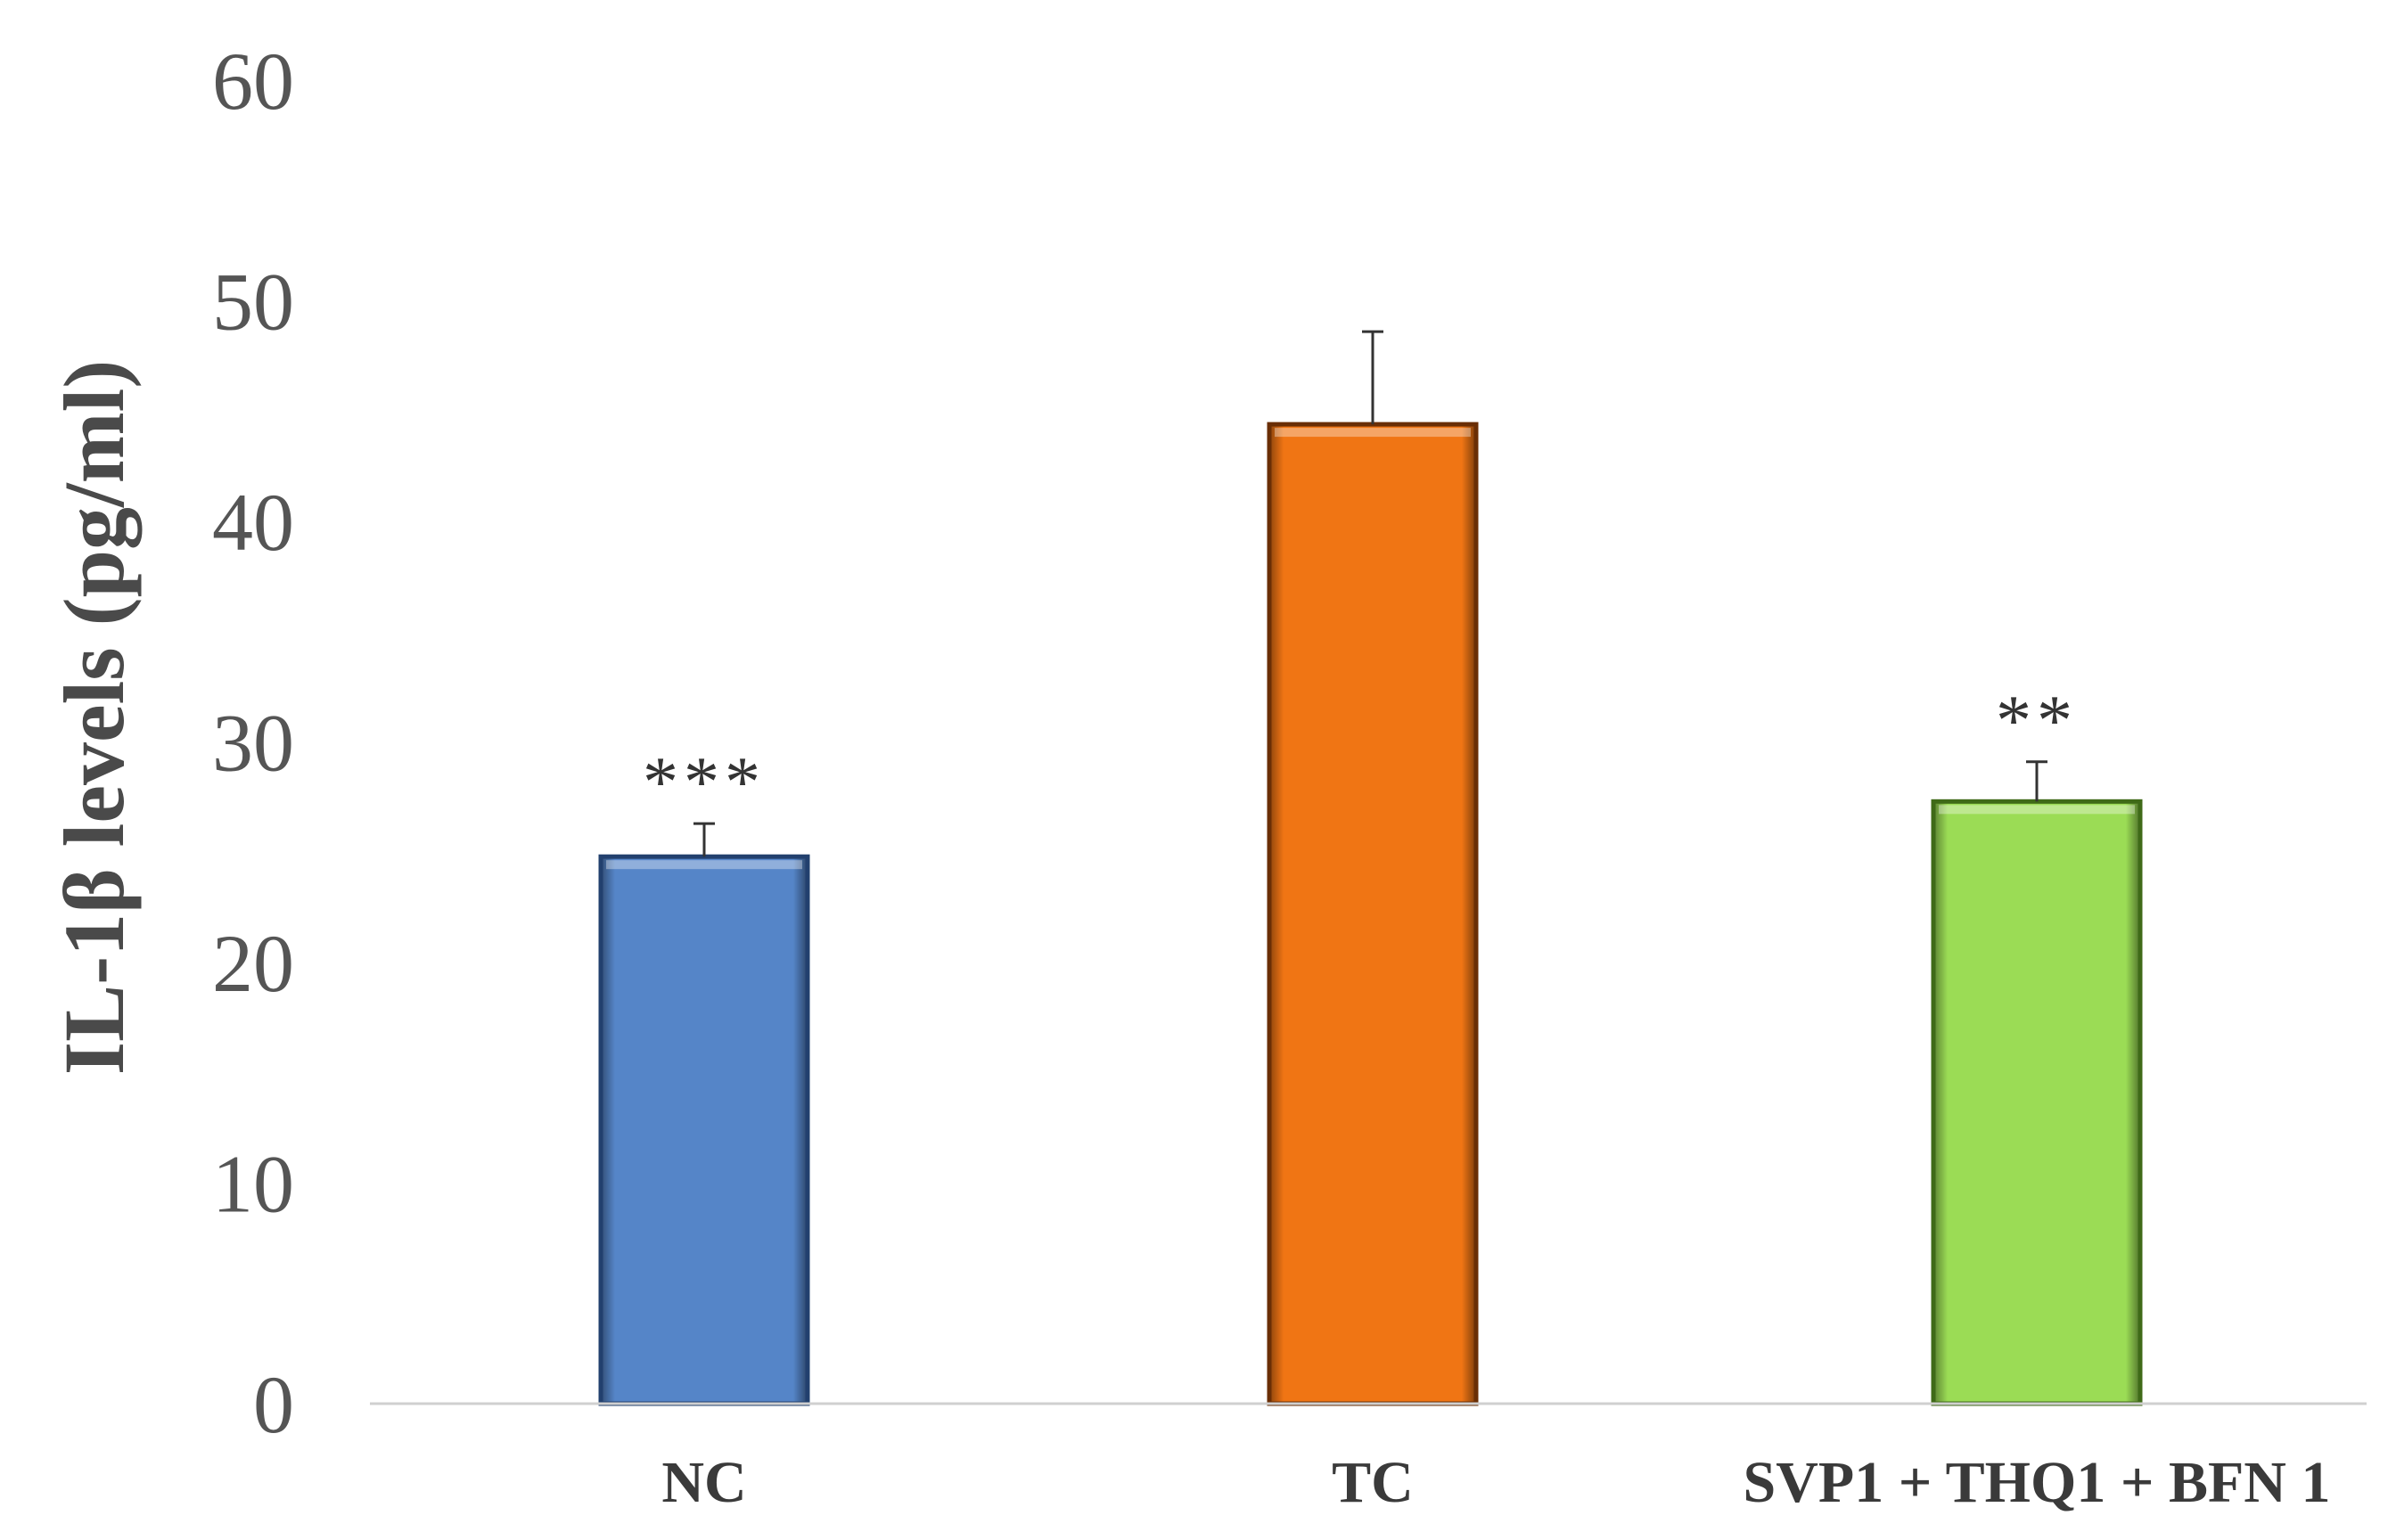 This screenshot has height=1540, width=2396. I want to click on y-tick-label: 30, so click(253, 743).